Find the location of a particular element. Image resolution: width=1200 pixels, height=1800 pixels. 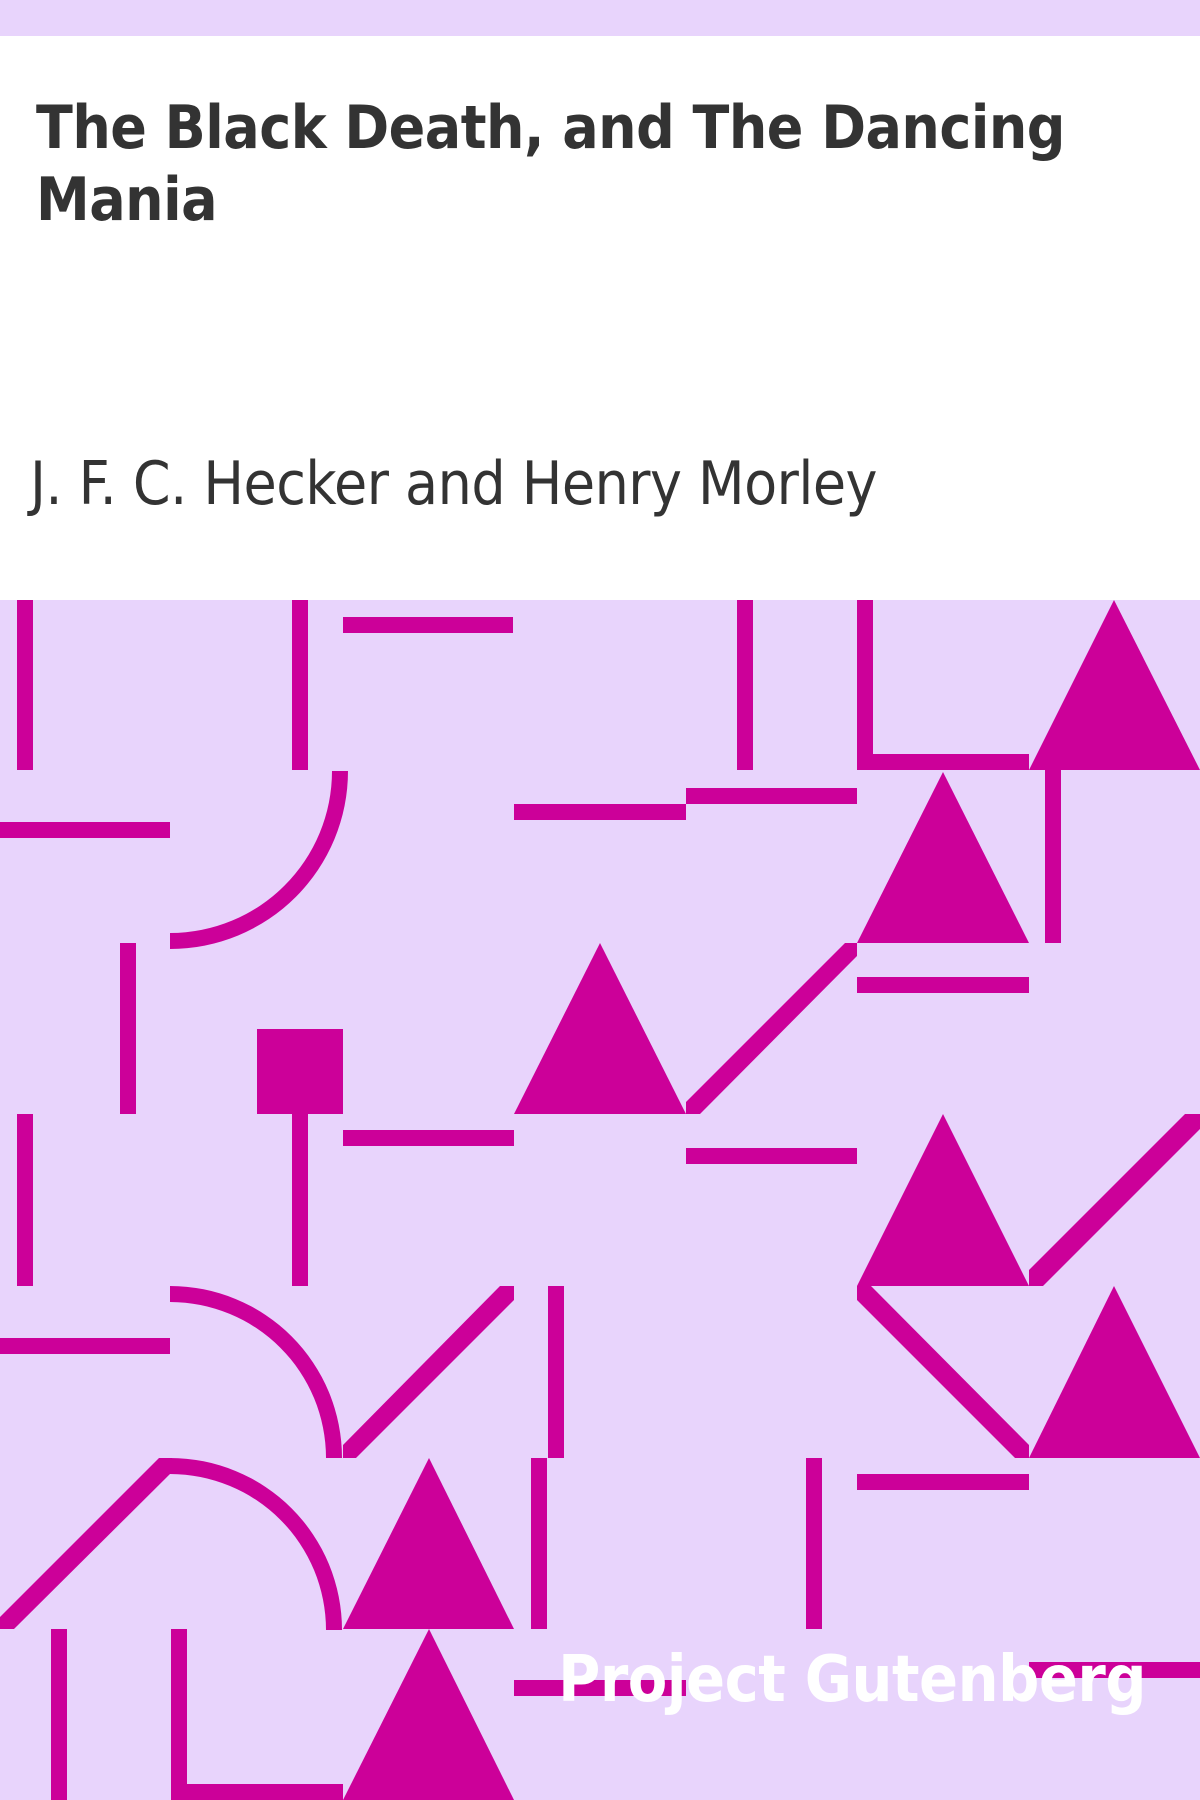

top-band is located at coordinates (600, 18).